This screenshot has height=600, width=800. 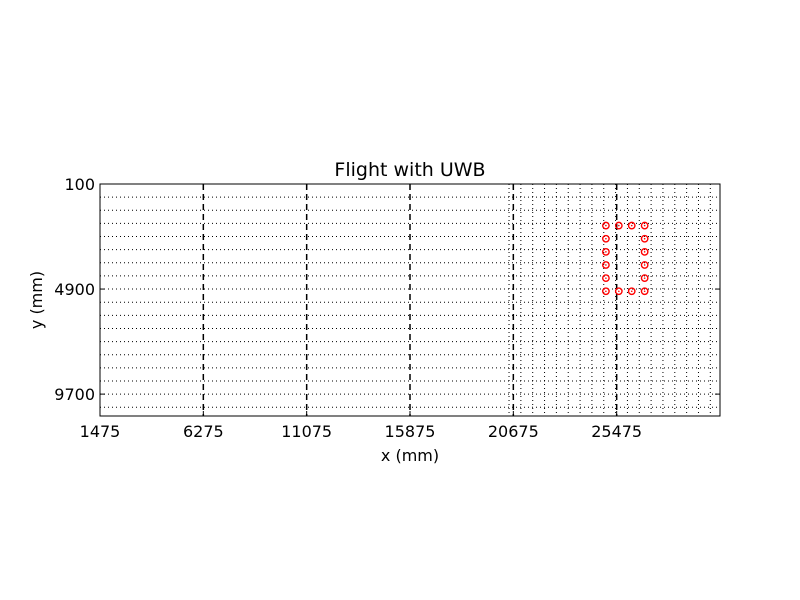 I want to click on x-axis-label: x (mm), so click(x=410, y=455).